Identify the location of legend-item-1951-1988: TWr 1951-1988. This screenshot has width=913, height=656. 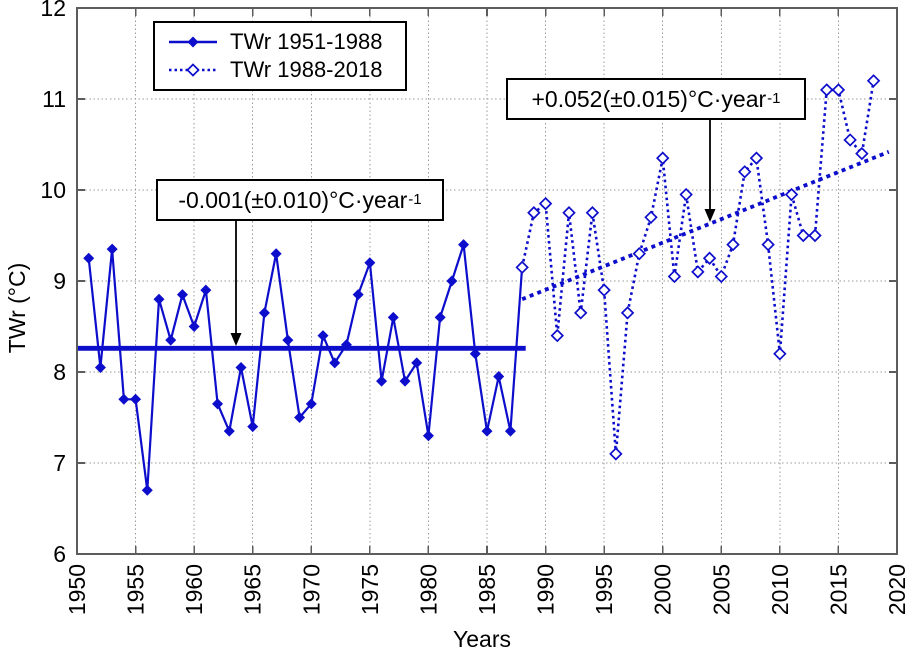
(280, 41).